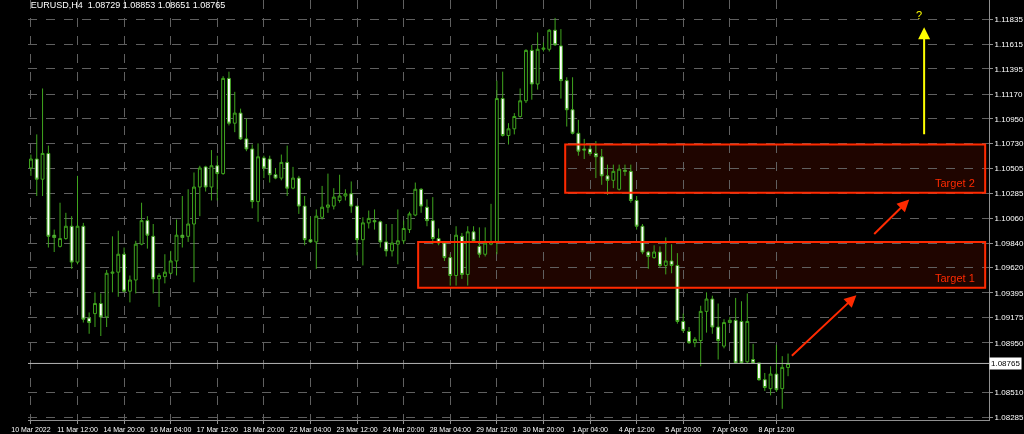 This screenshot has height=434, width=1024. I want to click on y-tick-label: 1.11835, so click(1009, 20).